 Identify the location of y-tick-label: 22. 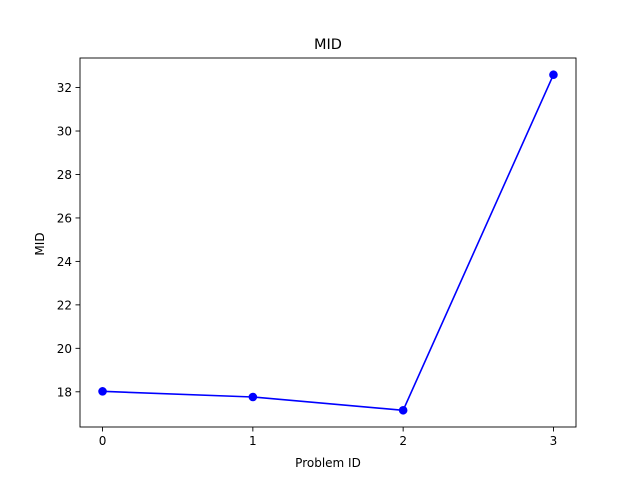
(64, 305).